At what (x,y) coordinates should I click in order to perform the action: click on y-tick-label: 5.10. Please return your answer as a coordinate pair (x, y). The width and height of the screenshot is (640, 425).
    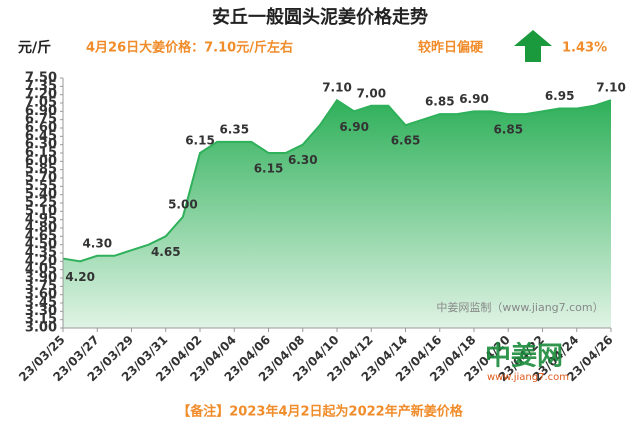
    Looking at the image, I should click on (41, 211).